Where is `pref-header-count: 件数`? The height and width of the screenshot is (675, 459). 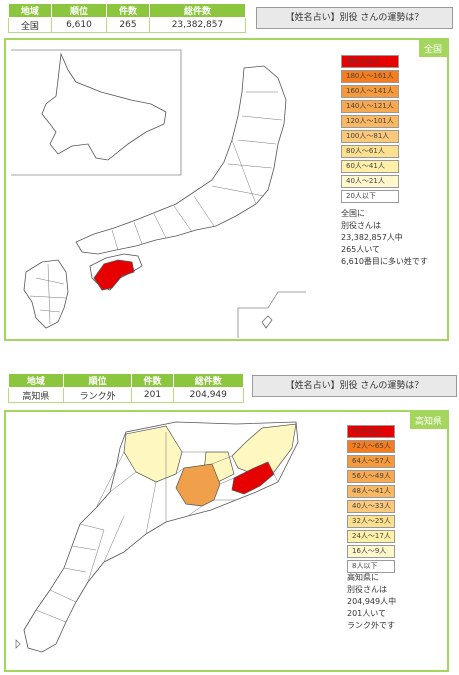
pref-header-count: 件数 is located at coordinates (152, 380).